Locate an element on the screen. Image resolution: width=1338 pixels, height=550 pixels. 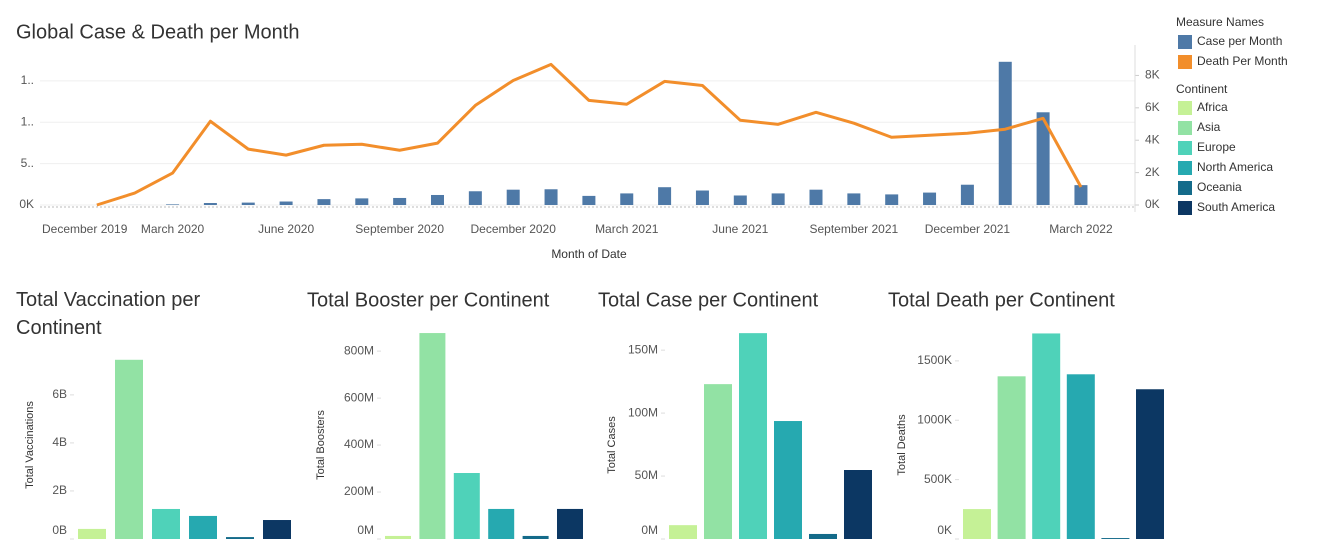
y-axis-title: Total Cases is located at coordinates (612, 445).